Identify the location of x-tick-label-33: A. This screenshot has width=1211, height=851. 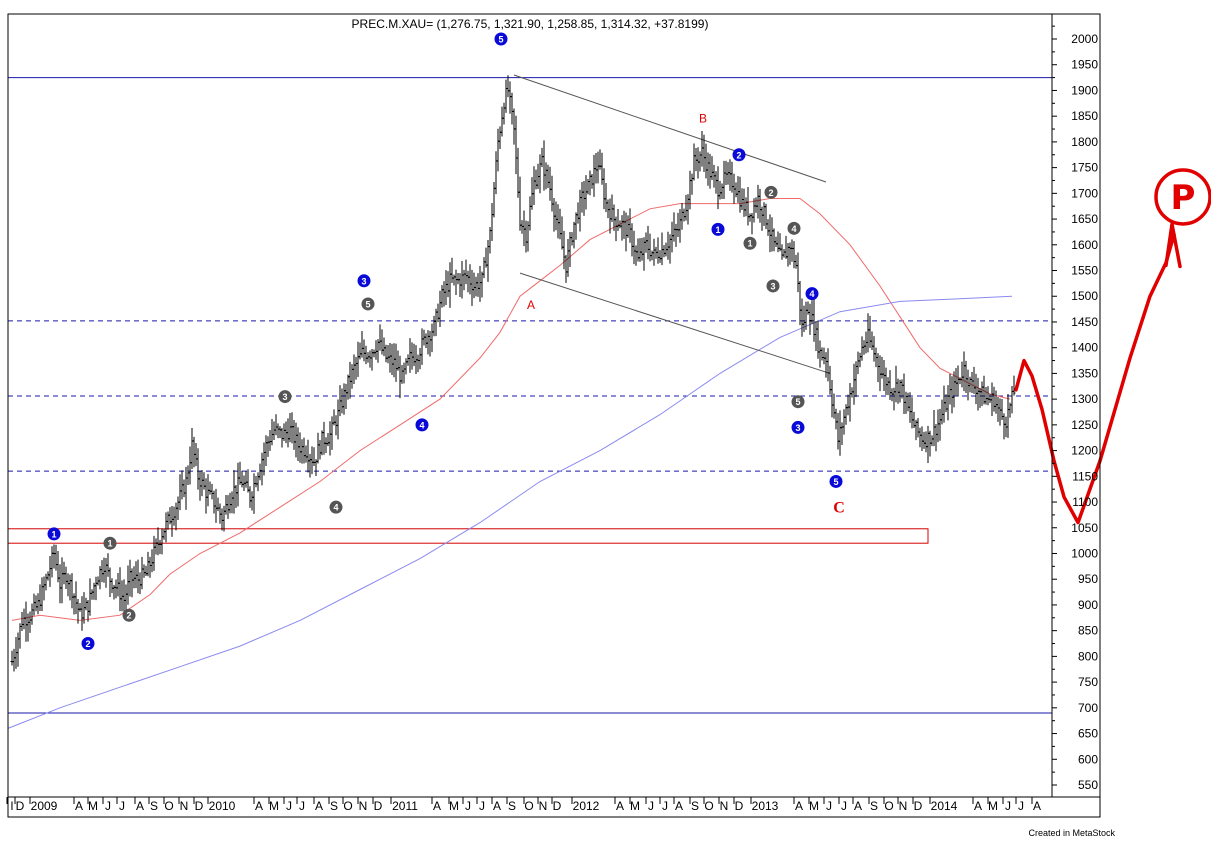
(620, 806).